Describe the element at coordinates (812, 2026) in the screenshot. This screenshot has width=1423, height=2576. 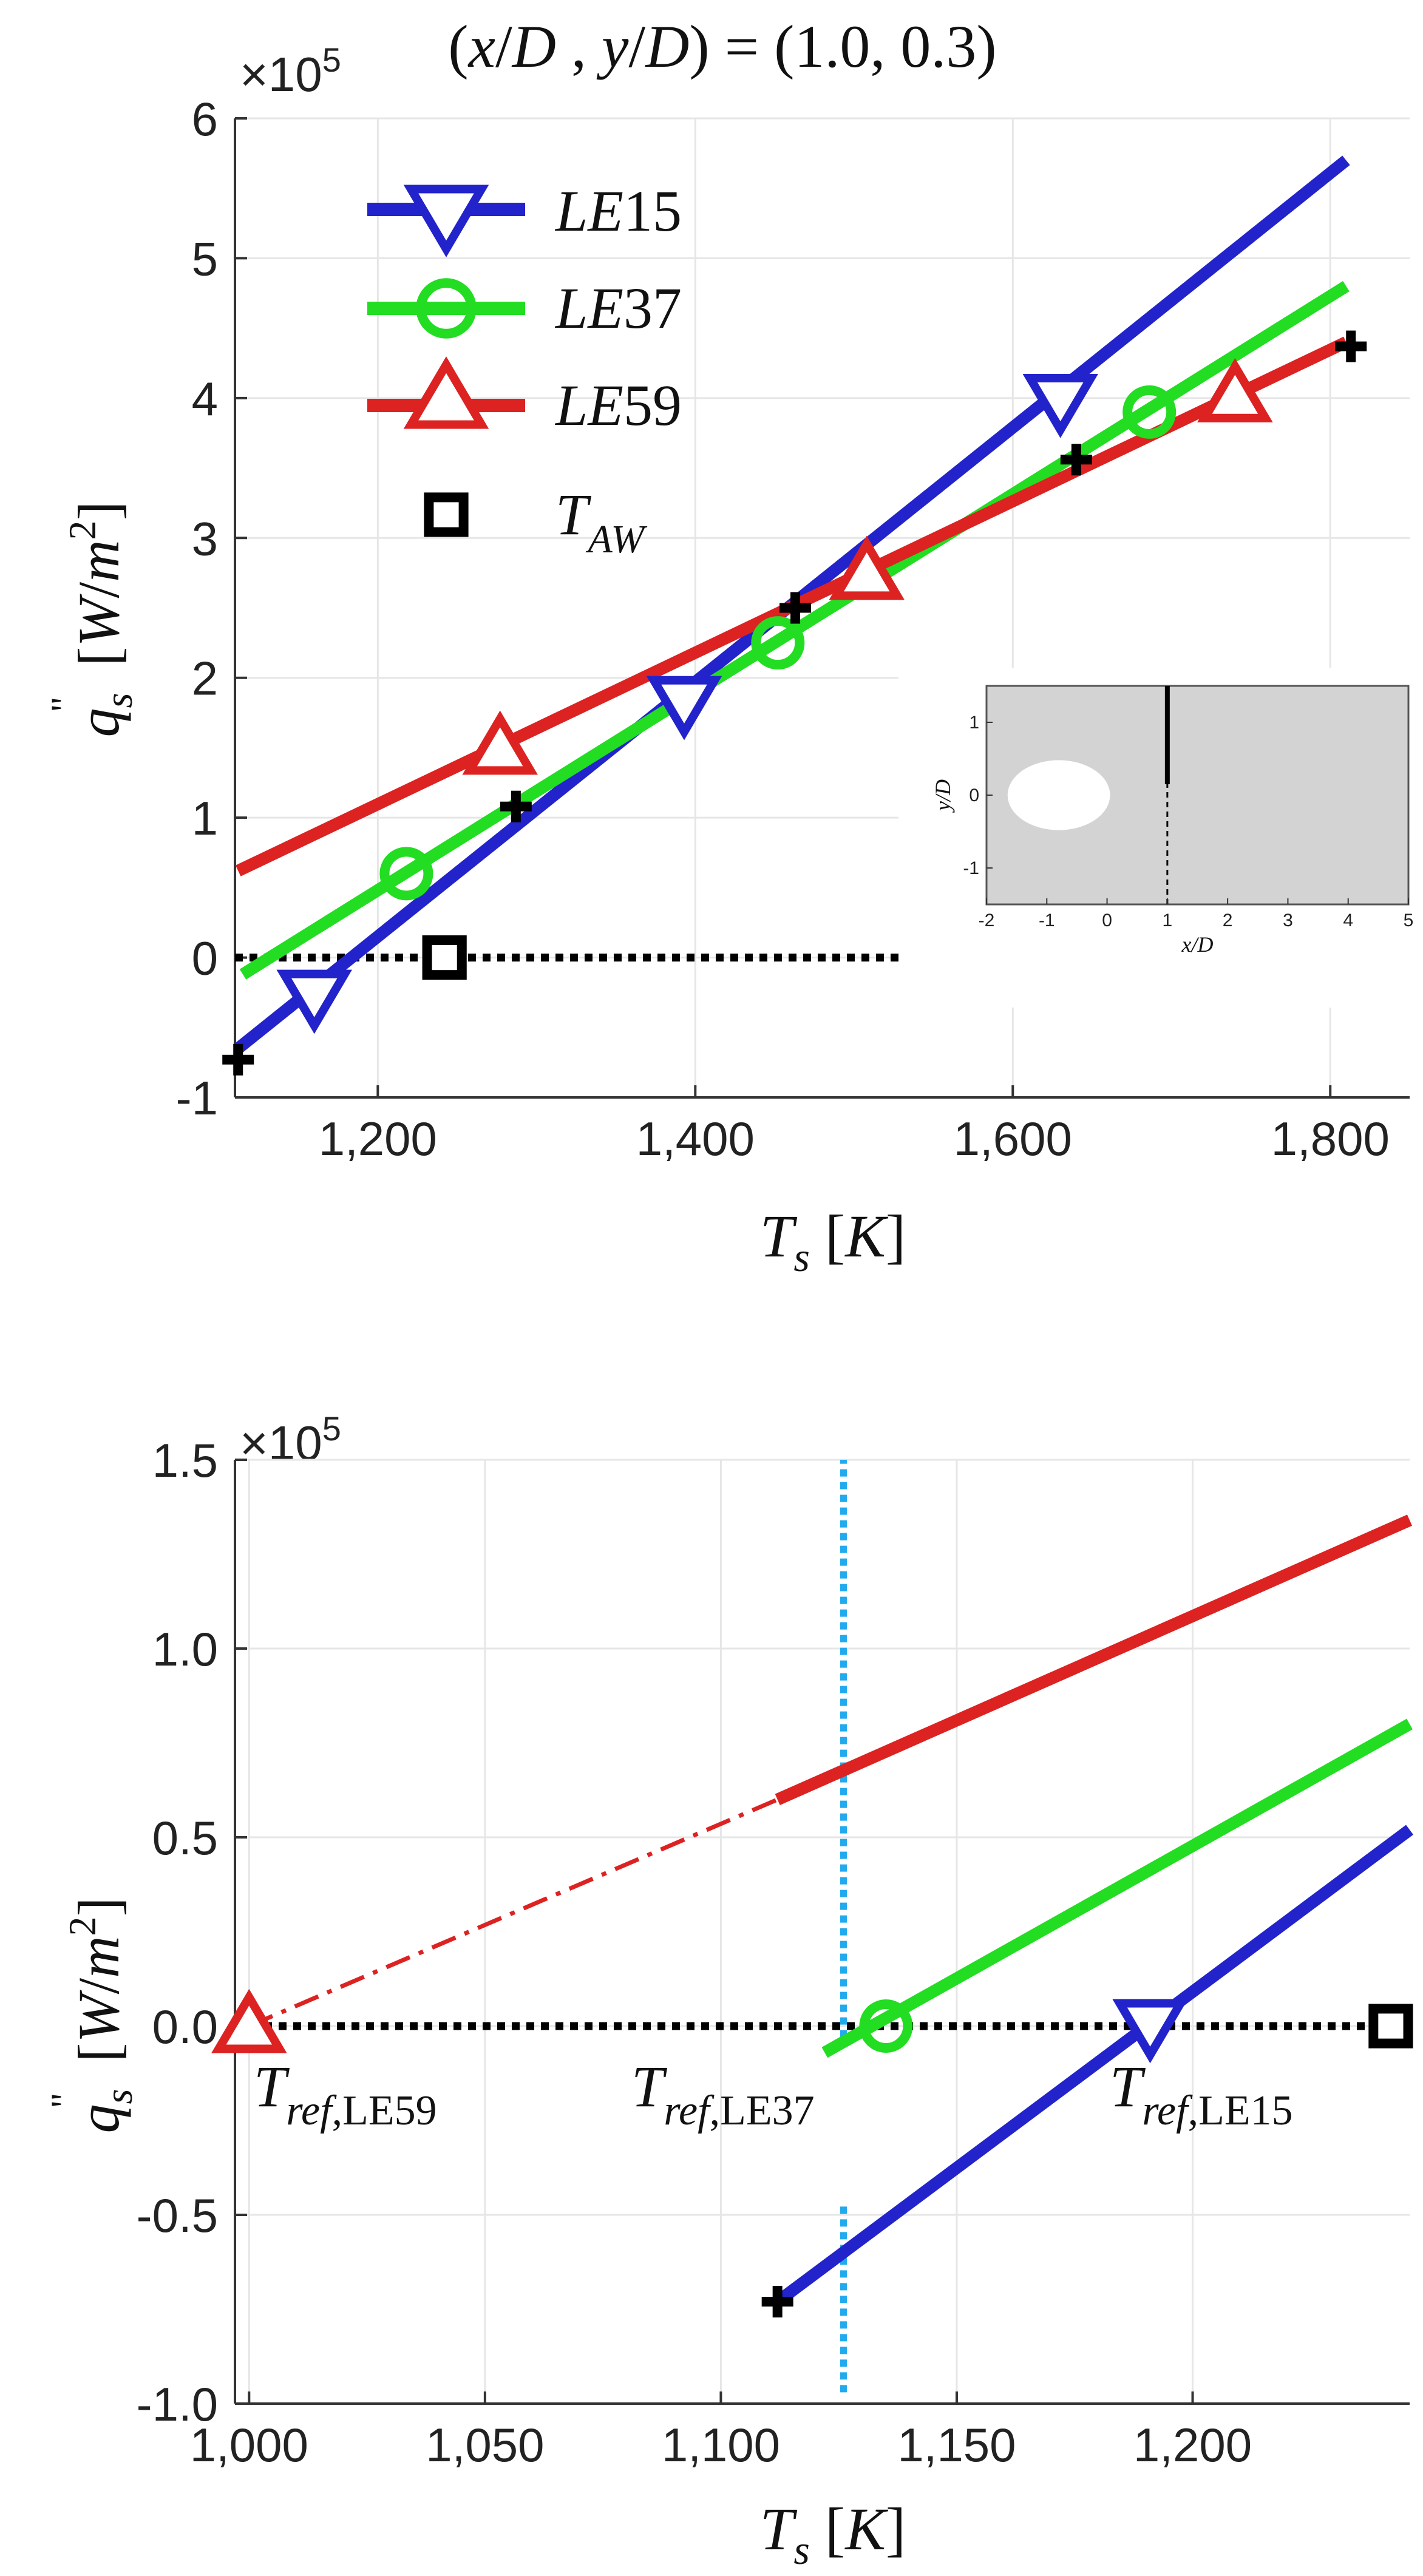
I see `bottom-series-markers` at that location.